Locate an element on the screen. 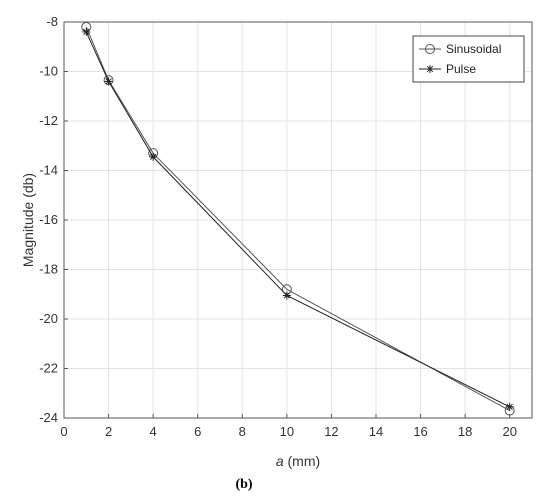 The height and width of the screenshot is (497, 550). x-tick-label: 14 is located at coordinates (376, 431).